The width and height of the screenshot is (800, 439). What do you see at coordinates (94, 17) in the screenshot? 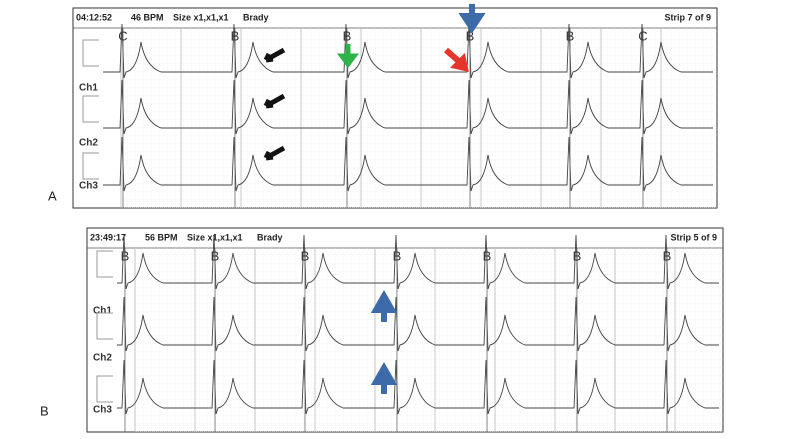
I see `header-time: 04:12:52` at bounding box center [94, 17].